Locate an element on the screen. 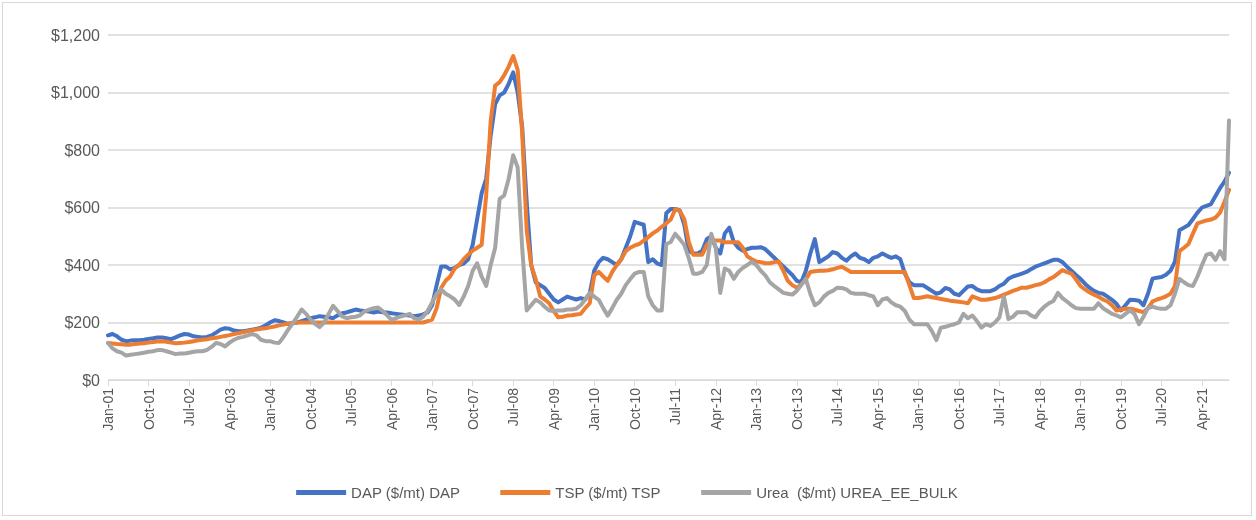 This screenshot has height=520, width=1256. x-tick-label: Apr-06 is located at coordinates (391, 409).